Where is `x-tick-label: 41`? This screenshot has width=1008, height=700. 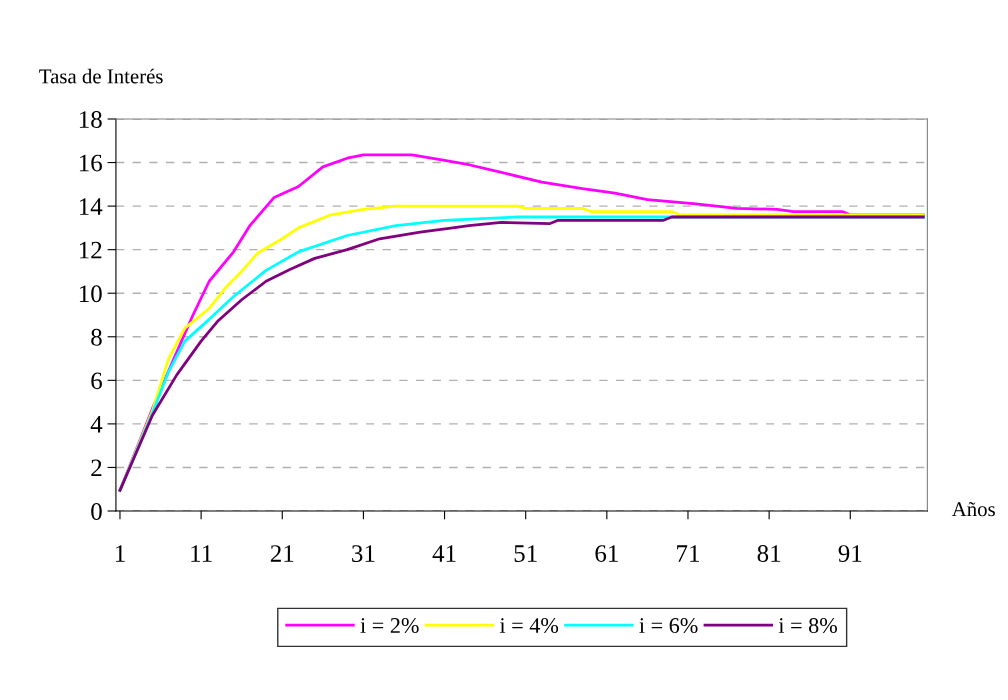 x-tick-label: 41 is located at coordinates (444, 553).